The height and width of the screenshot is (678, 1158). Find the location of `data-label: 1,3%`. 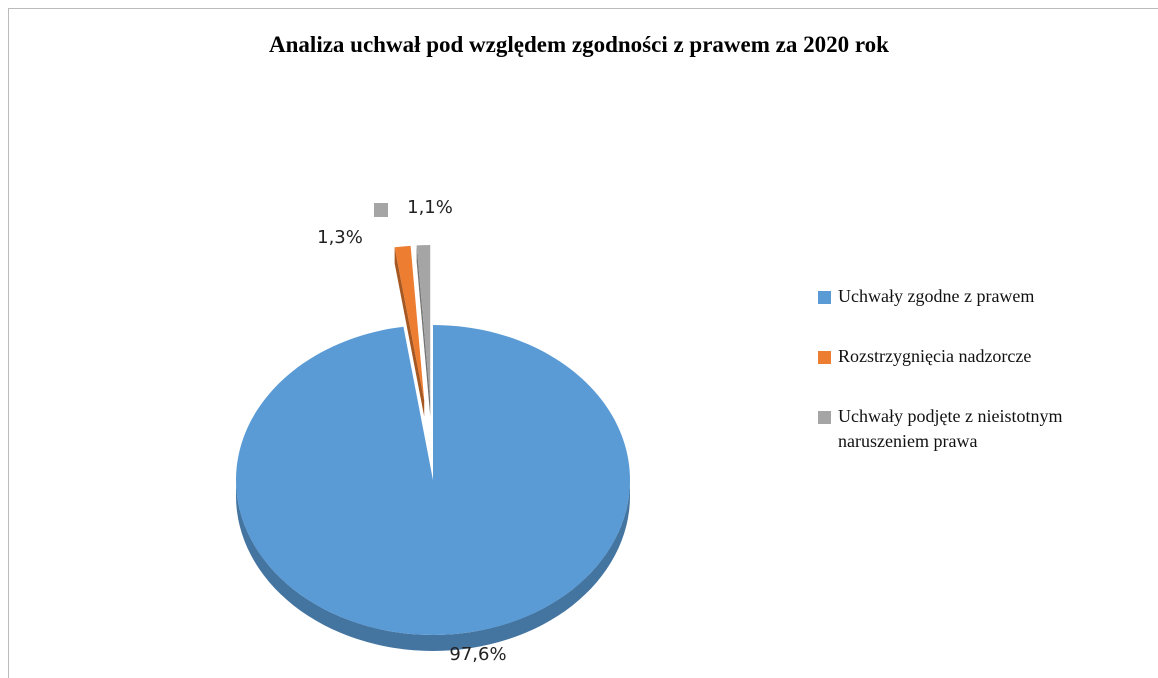

data-label: 1,3% is located at coordinates (340, 237).